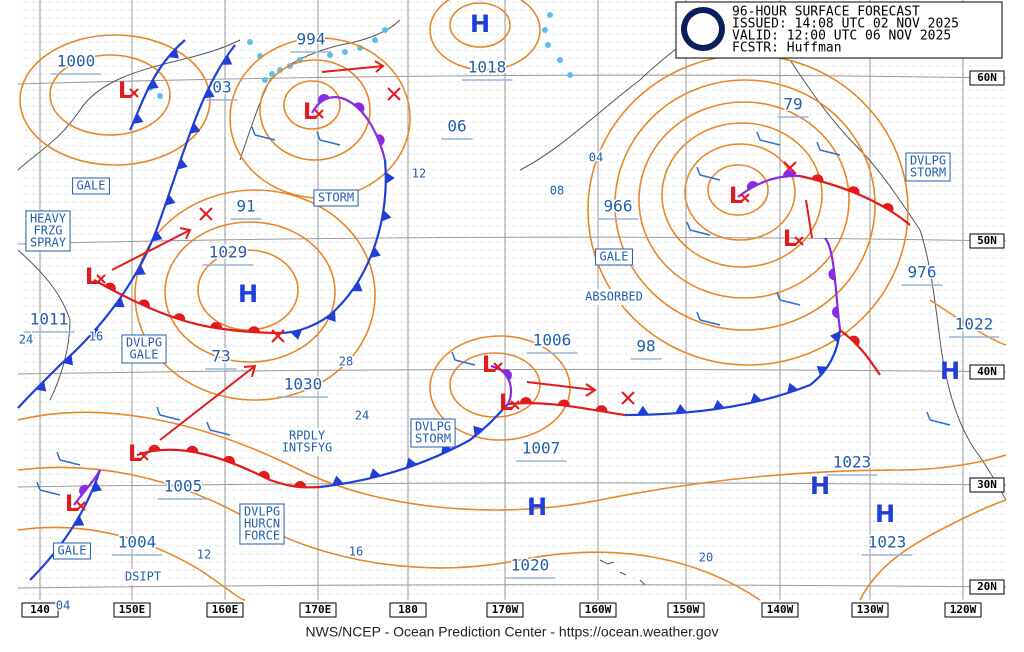 The height and width of the screenshot is (652, 1024). Describe the element at coordinates (820, 486) in the screenshot. I see `high-center: H` at that location.